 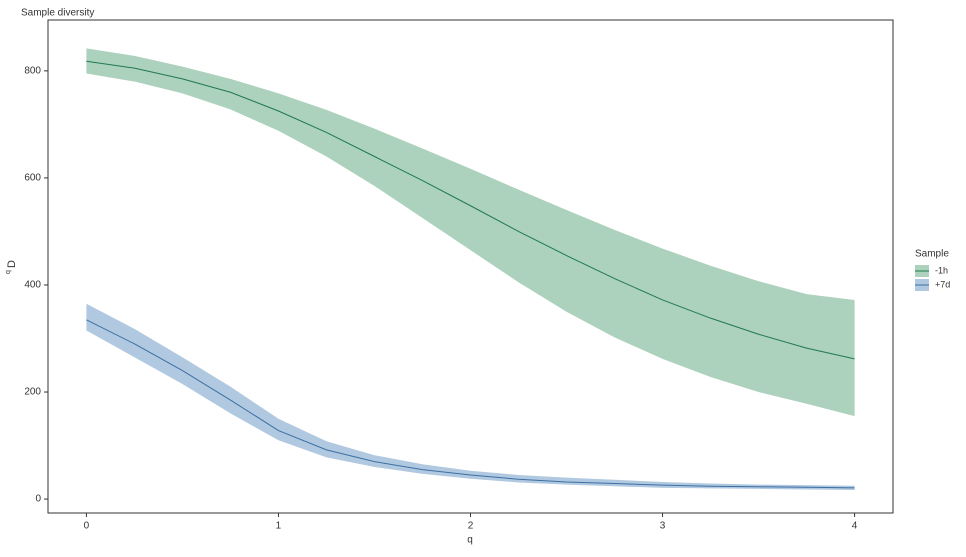 What do you see at coordinates (470, 540) in the screenshot?
I see `x-axis-label: q` at bounding box center [470, 540].